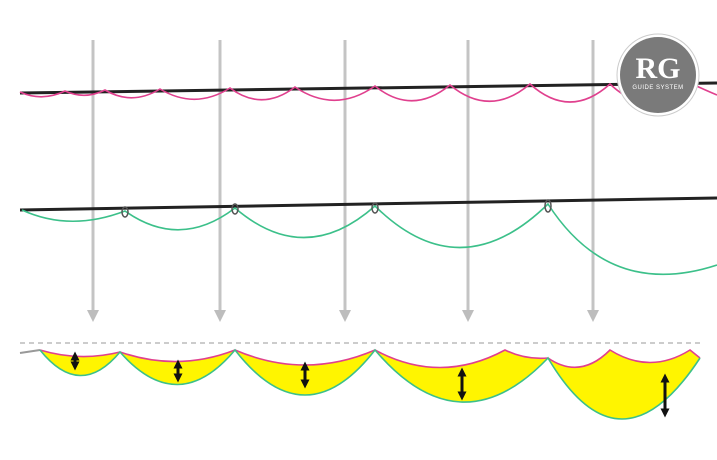 Image resolution: width=717 pixels, height=460 pixels. What do you see at coordinates (657, 88) in the screenshot?
I see `logo-subtitle: GUIDE SYSTEM` at bounding box center [657, 88].